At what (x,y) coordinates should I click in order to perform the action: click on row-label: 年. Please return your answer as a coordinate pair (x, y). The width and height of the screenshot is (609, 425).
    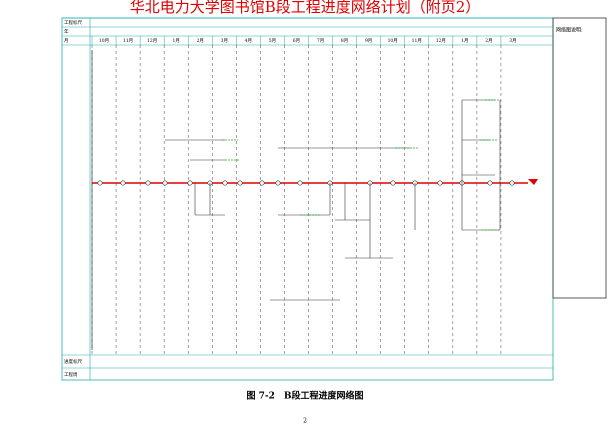
    Looking at the image, I should click on (66, 31).